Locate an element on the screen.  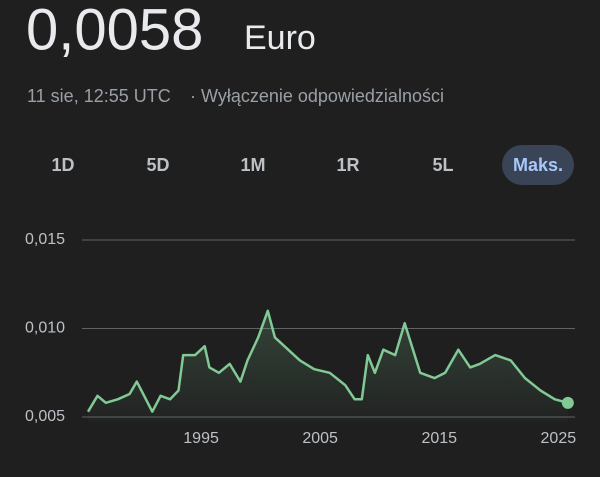
disclaimer-link: Wyłączenie odpowiedzialności is located at coordinates (322, 96).